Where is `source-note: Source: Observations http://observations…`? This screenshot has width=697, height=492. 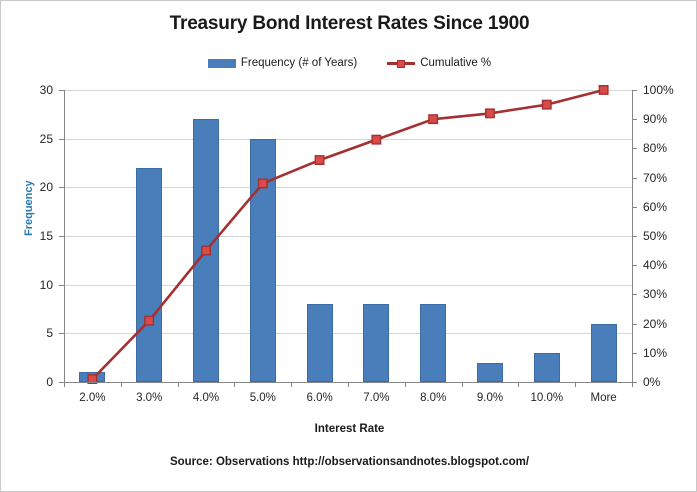 source-note: Source: Observations http://observations… is located at coordinates (349, 462).